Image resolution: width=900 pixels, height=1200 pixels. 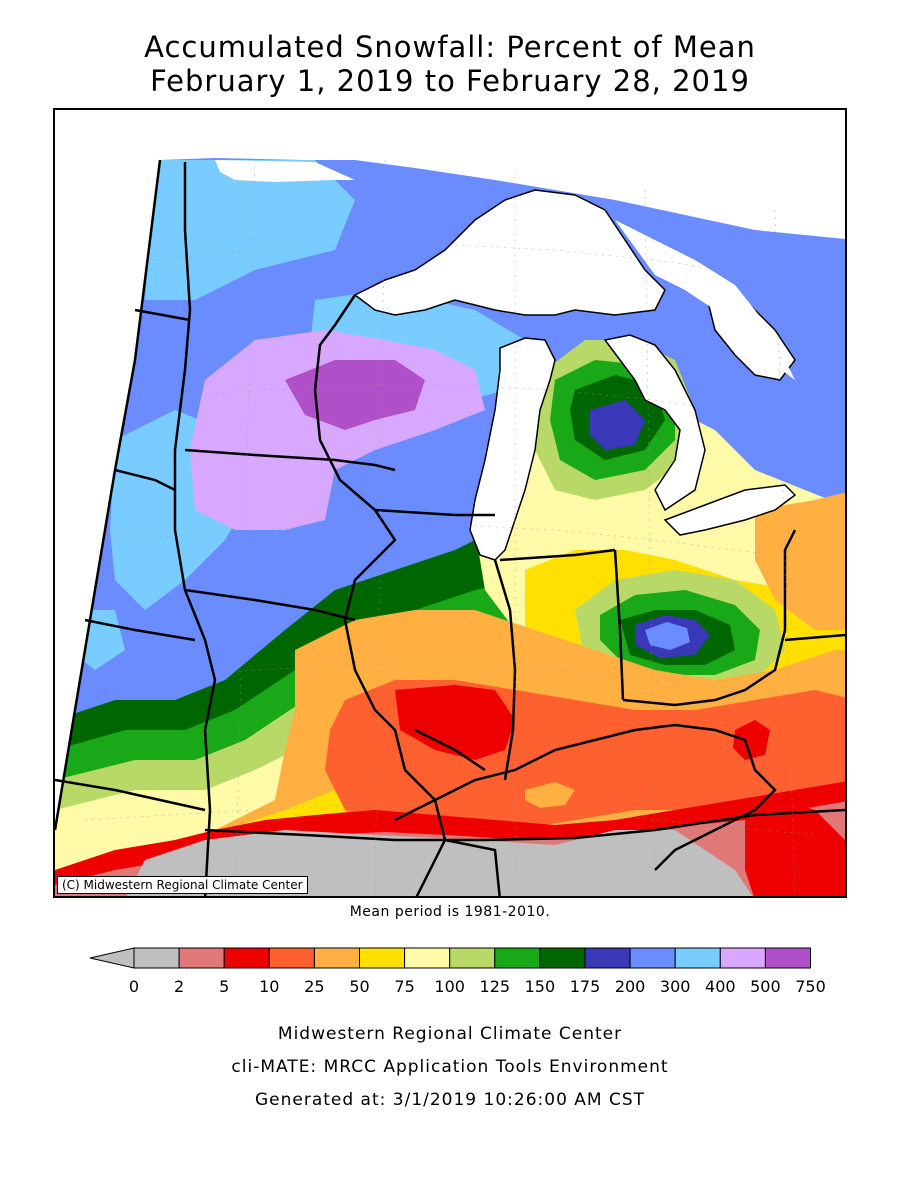 I want to click on mean-period-note: Mean period is 1981-2010., so click(x=450, y=912).